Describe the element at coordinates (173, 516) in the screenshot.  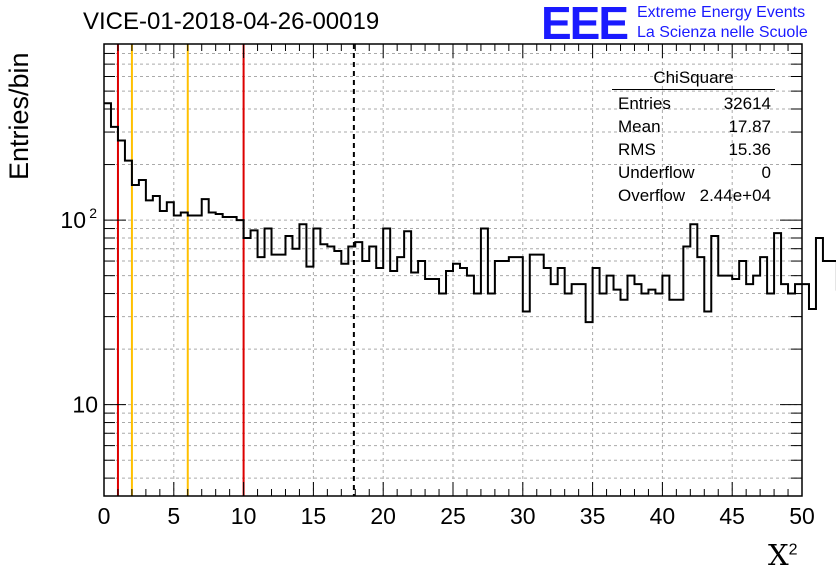
I see `x-tick-label: 5` at that location.